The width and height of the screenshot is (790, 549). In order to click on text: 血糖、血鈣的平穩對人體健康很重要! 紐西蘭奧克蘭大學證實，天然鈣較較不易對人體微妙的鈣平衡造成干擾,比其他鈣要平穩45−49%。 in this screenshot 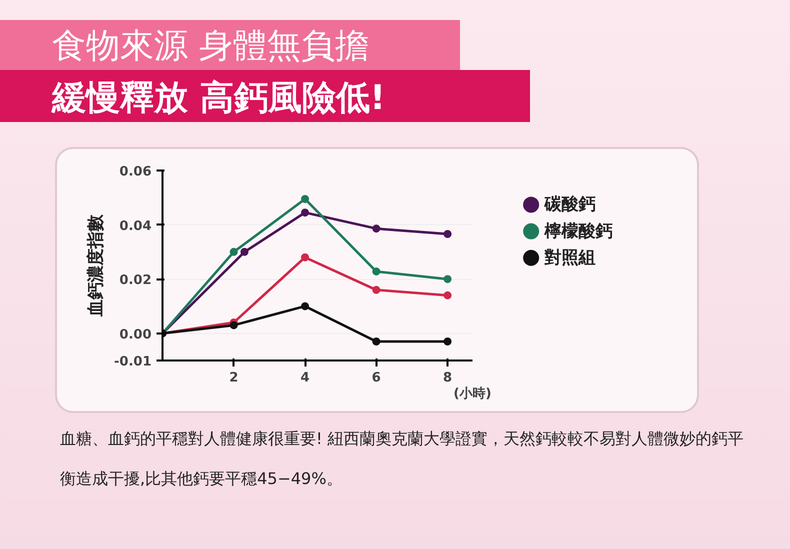, I will do `click(402, 458)`.